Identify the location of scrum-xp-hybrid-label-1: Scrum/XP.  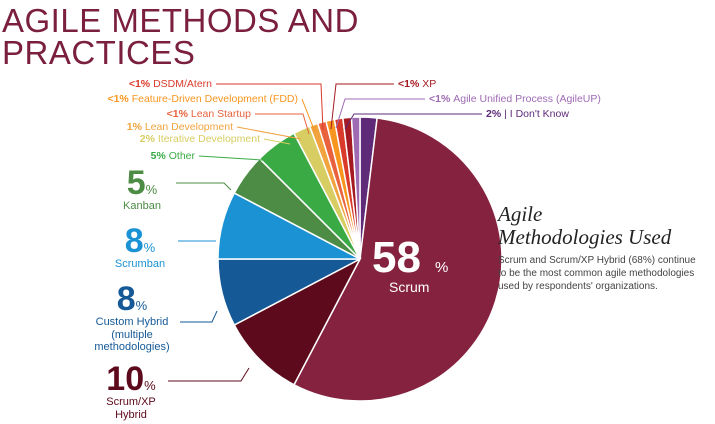
(131, 402).